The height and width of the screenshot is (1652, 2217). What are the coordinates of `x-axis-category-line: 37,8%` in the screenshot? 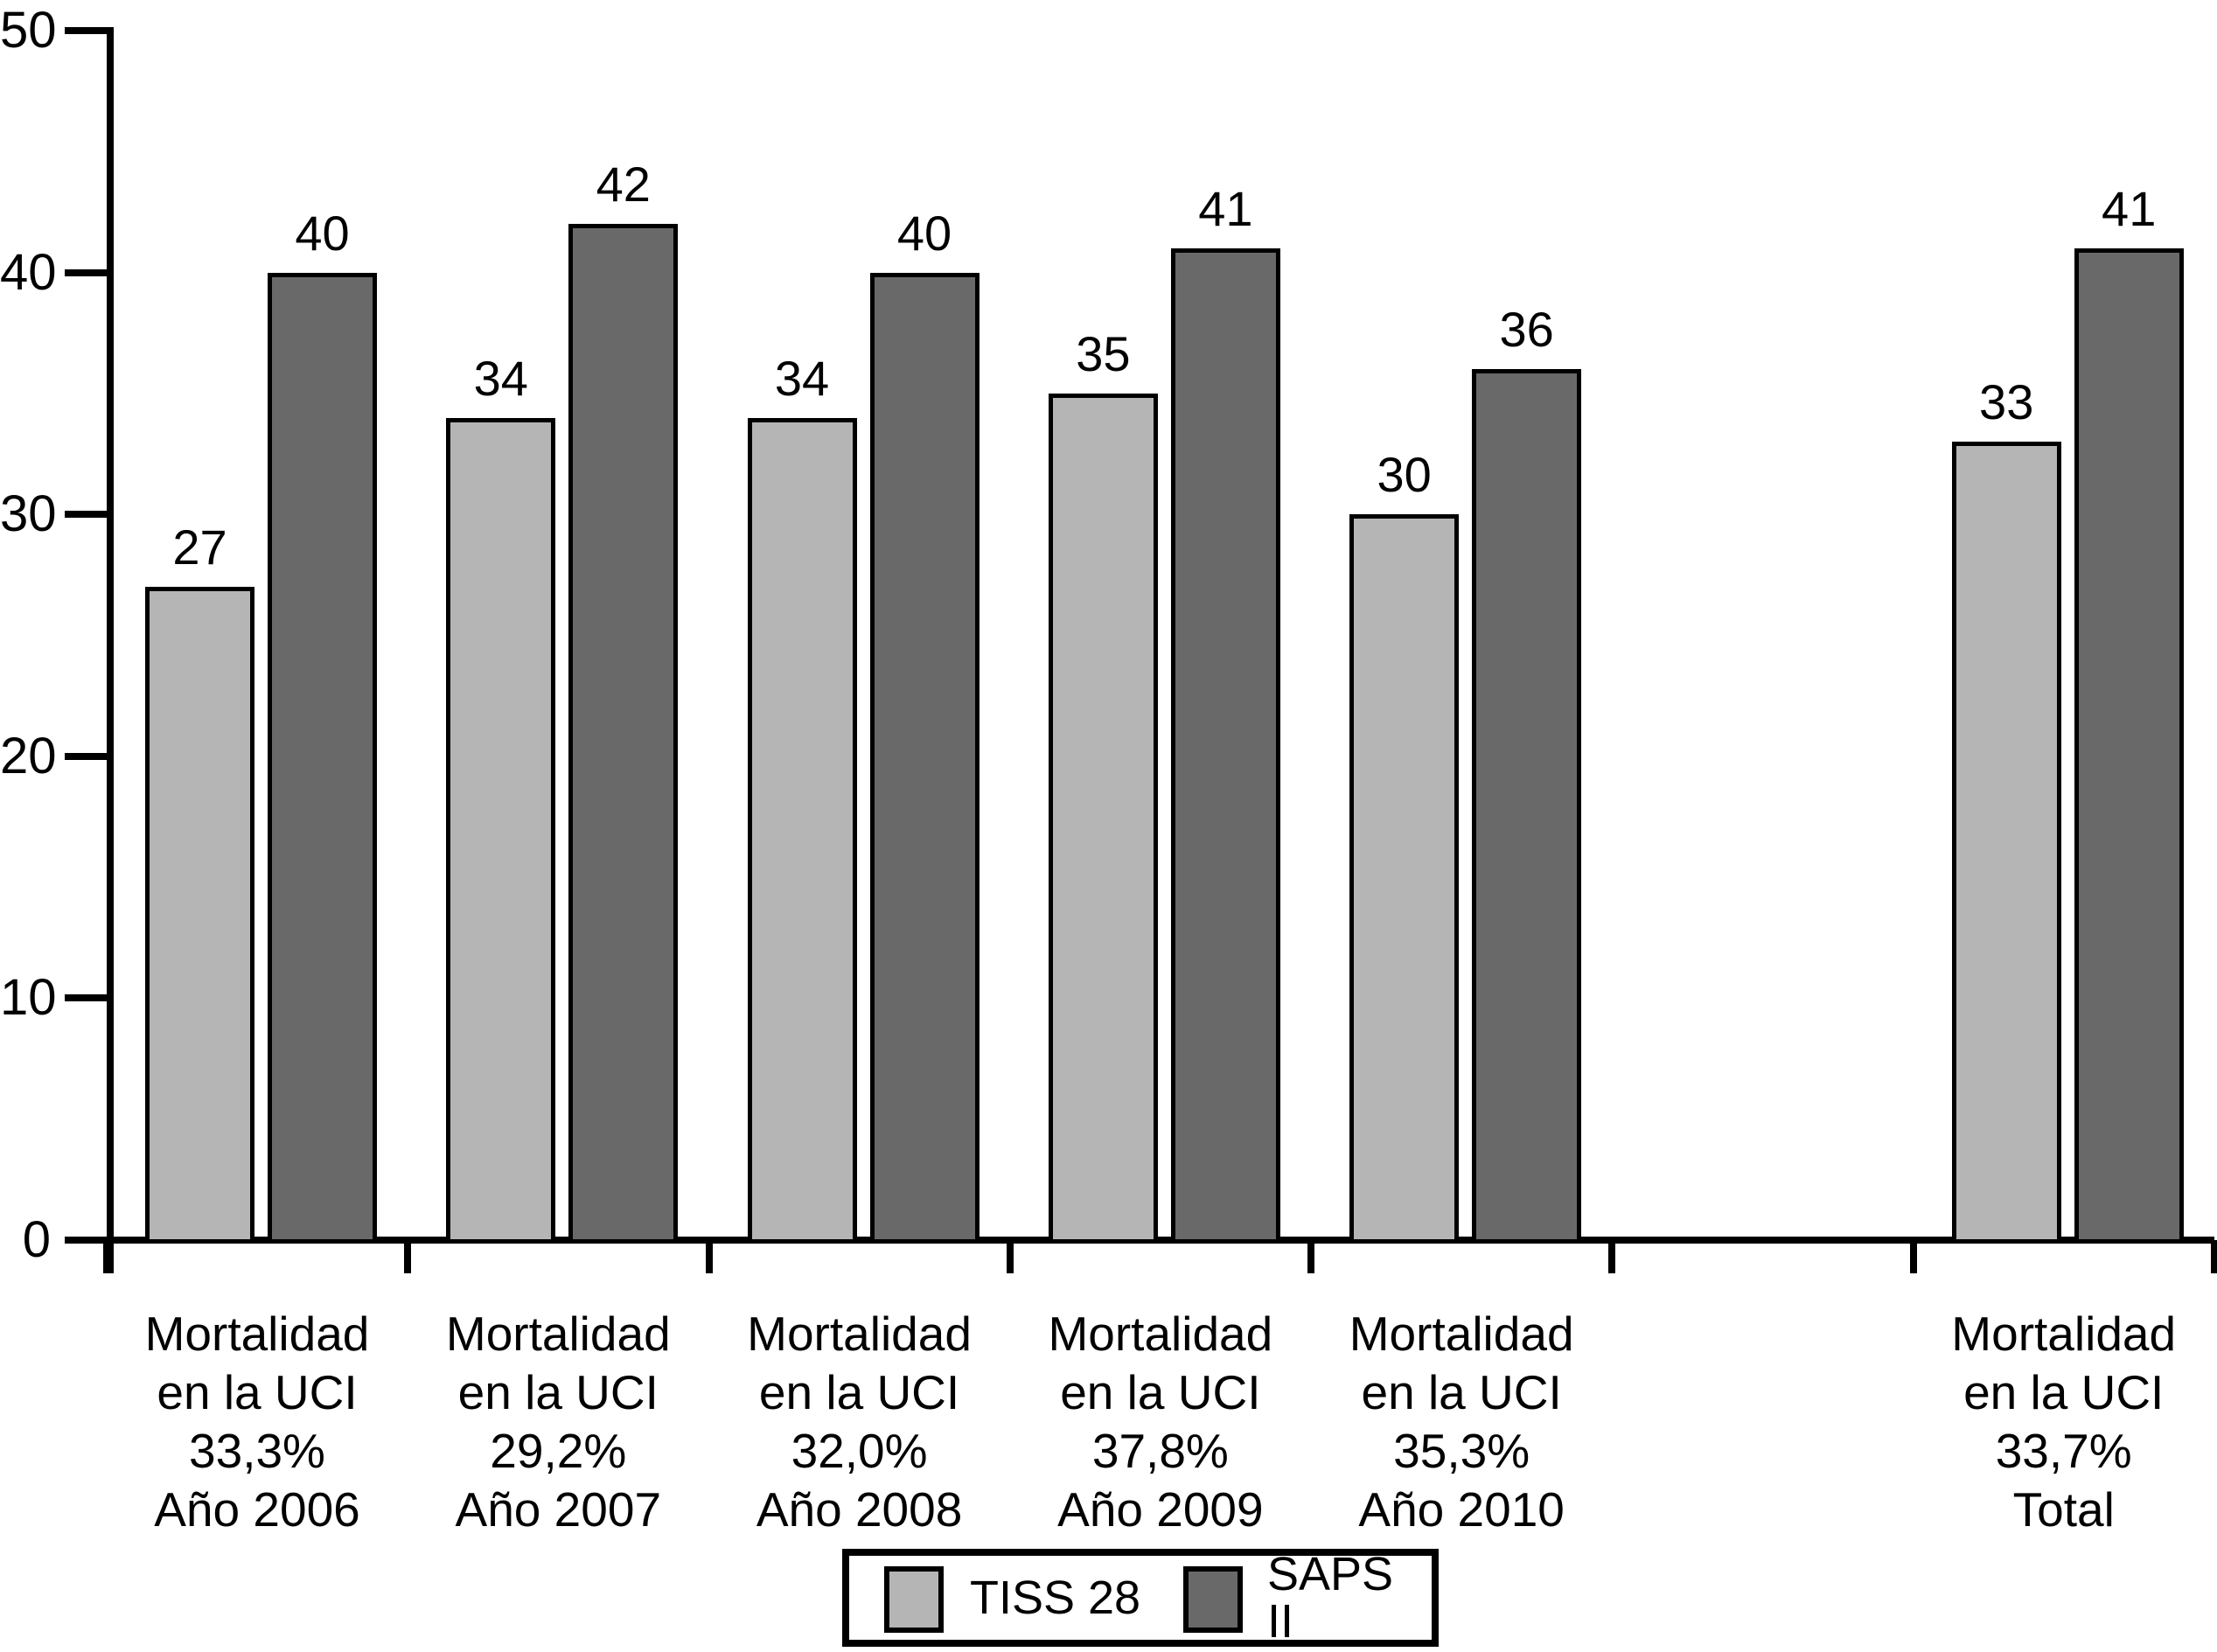 It's located at (1160, 1451).